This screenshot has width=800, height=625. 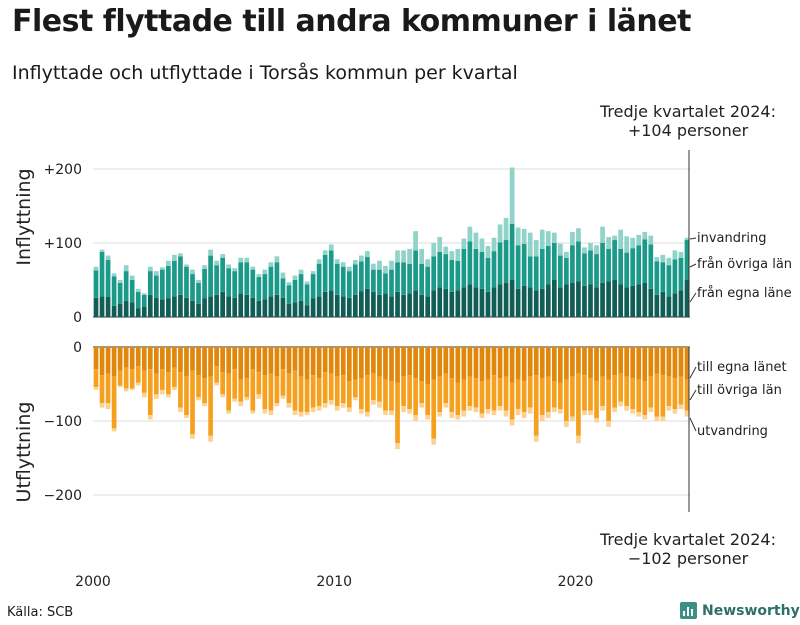 I want to click on inflow-tick-label: +200, so click(x=63, y=170).